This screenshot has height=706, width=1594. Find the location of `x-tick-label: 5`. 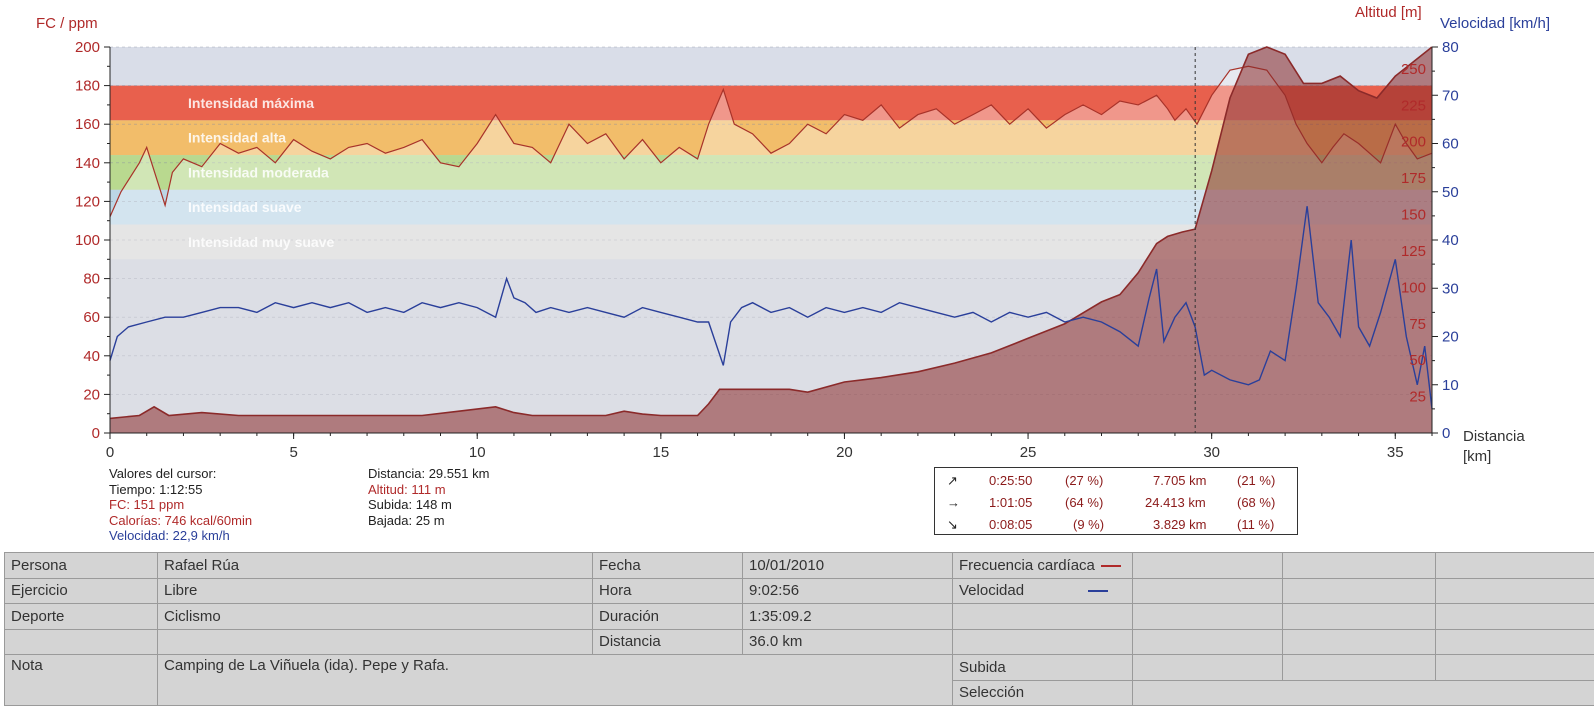

x-tick-label: 5 is located at coordinates (293, 452).